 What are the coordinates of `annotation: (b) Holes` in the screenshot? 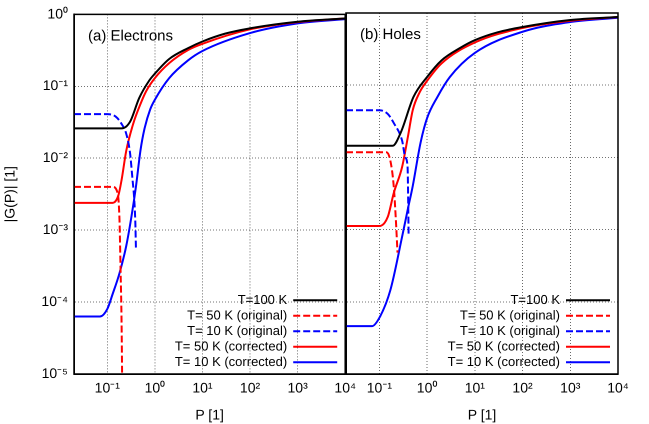 It's located at (390, 34).